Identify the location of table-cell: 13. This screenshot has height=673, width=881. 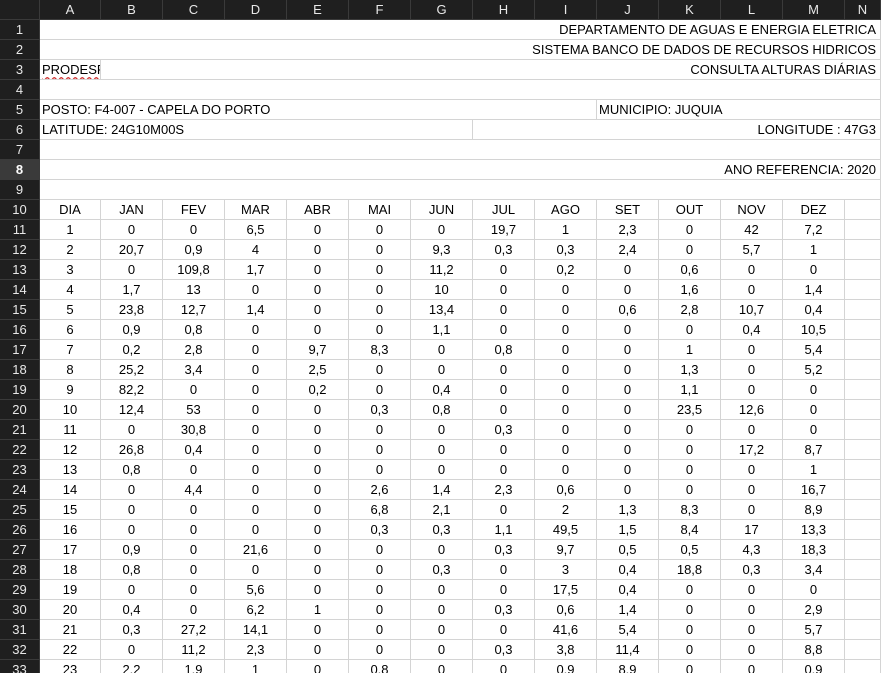
(194, 290).